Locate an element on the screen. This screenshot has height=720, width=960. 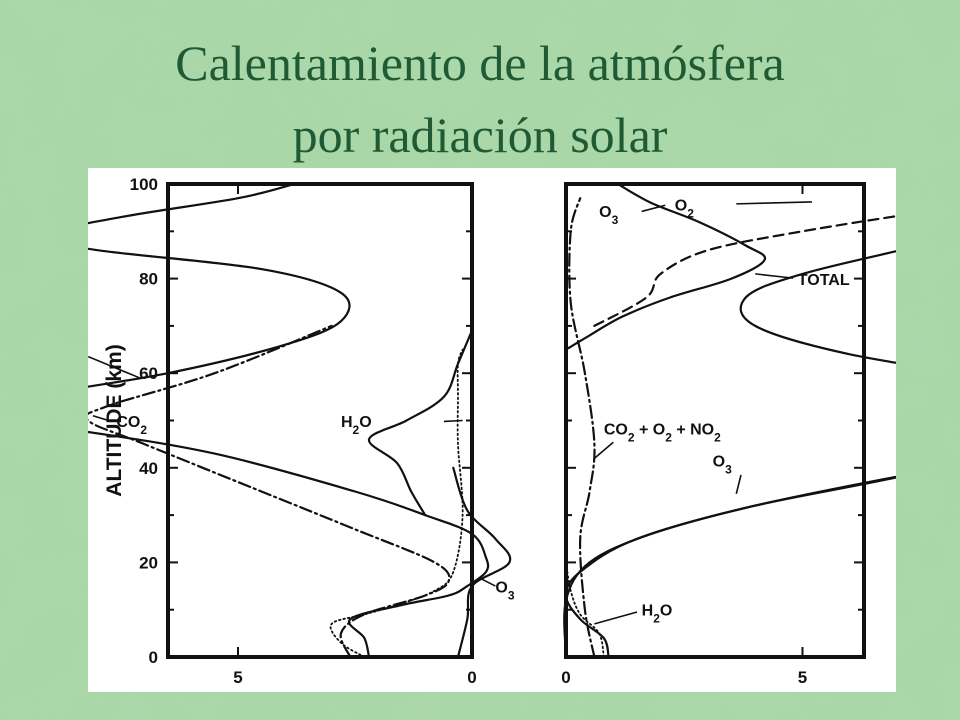
x-tick-label-a: 0 is located at coordinates (471, 677).